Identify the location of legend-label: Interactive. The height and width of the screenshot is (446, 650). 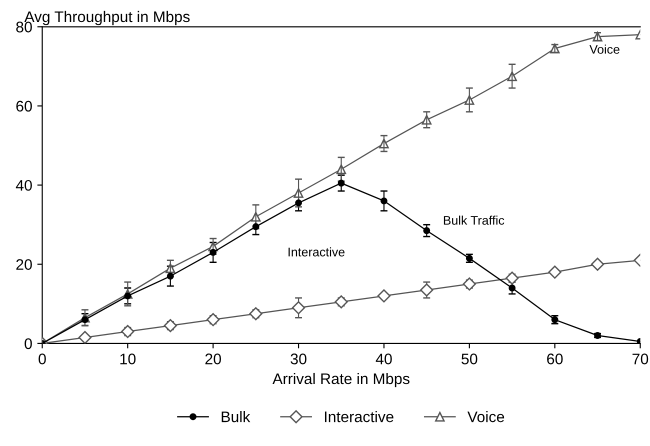
(359, 416).